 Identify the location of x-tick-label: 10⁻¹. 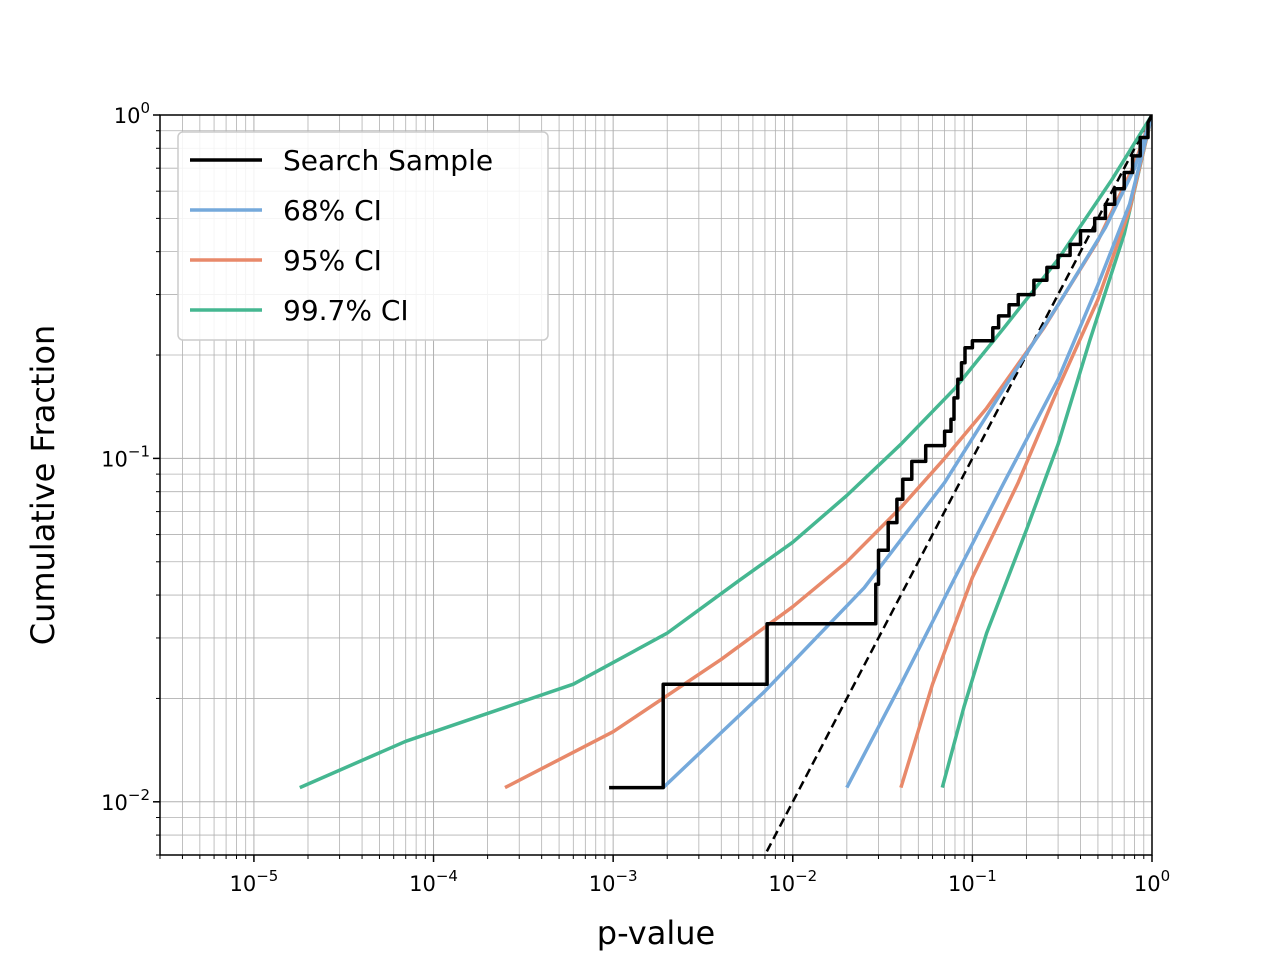
(972, 881).